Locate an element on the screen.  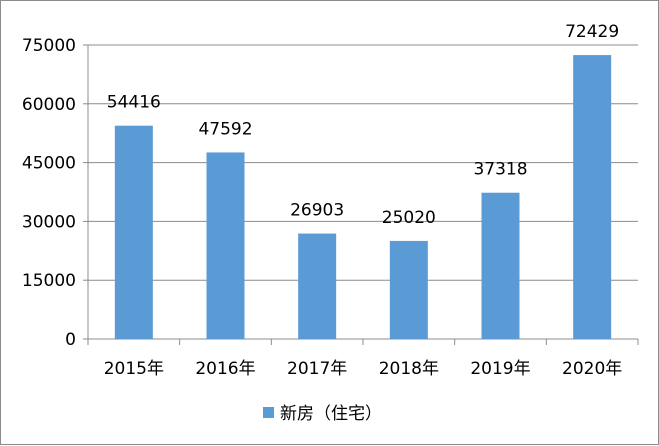
x-tick-label: 2018年 is located at coordinates (409, 369).